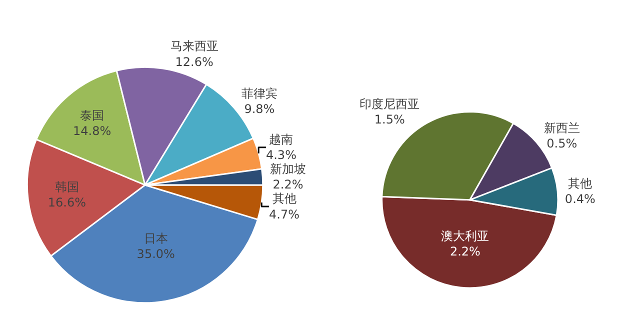 The width and height of the screenshot is (632, 328). I want to click on data-label: 14.8%, so click(92, 131).